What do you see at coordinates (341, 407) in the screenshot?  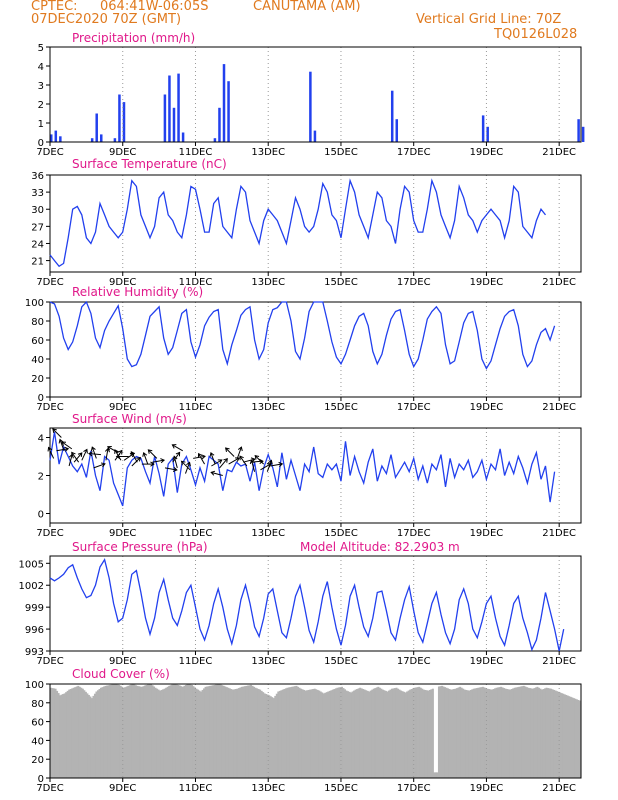 I see `x-tick-label: 15DEC` at bounding box center [341, 407].